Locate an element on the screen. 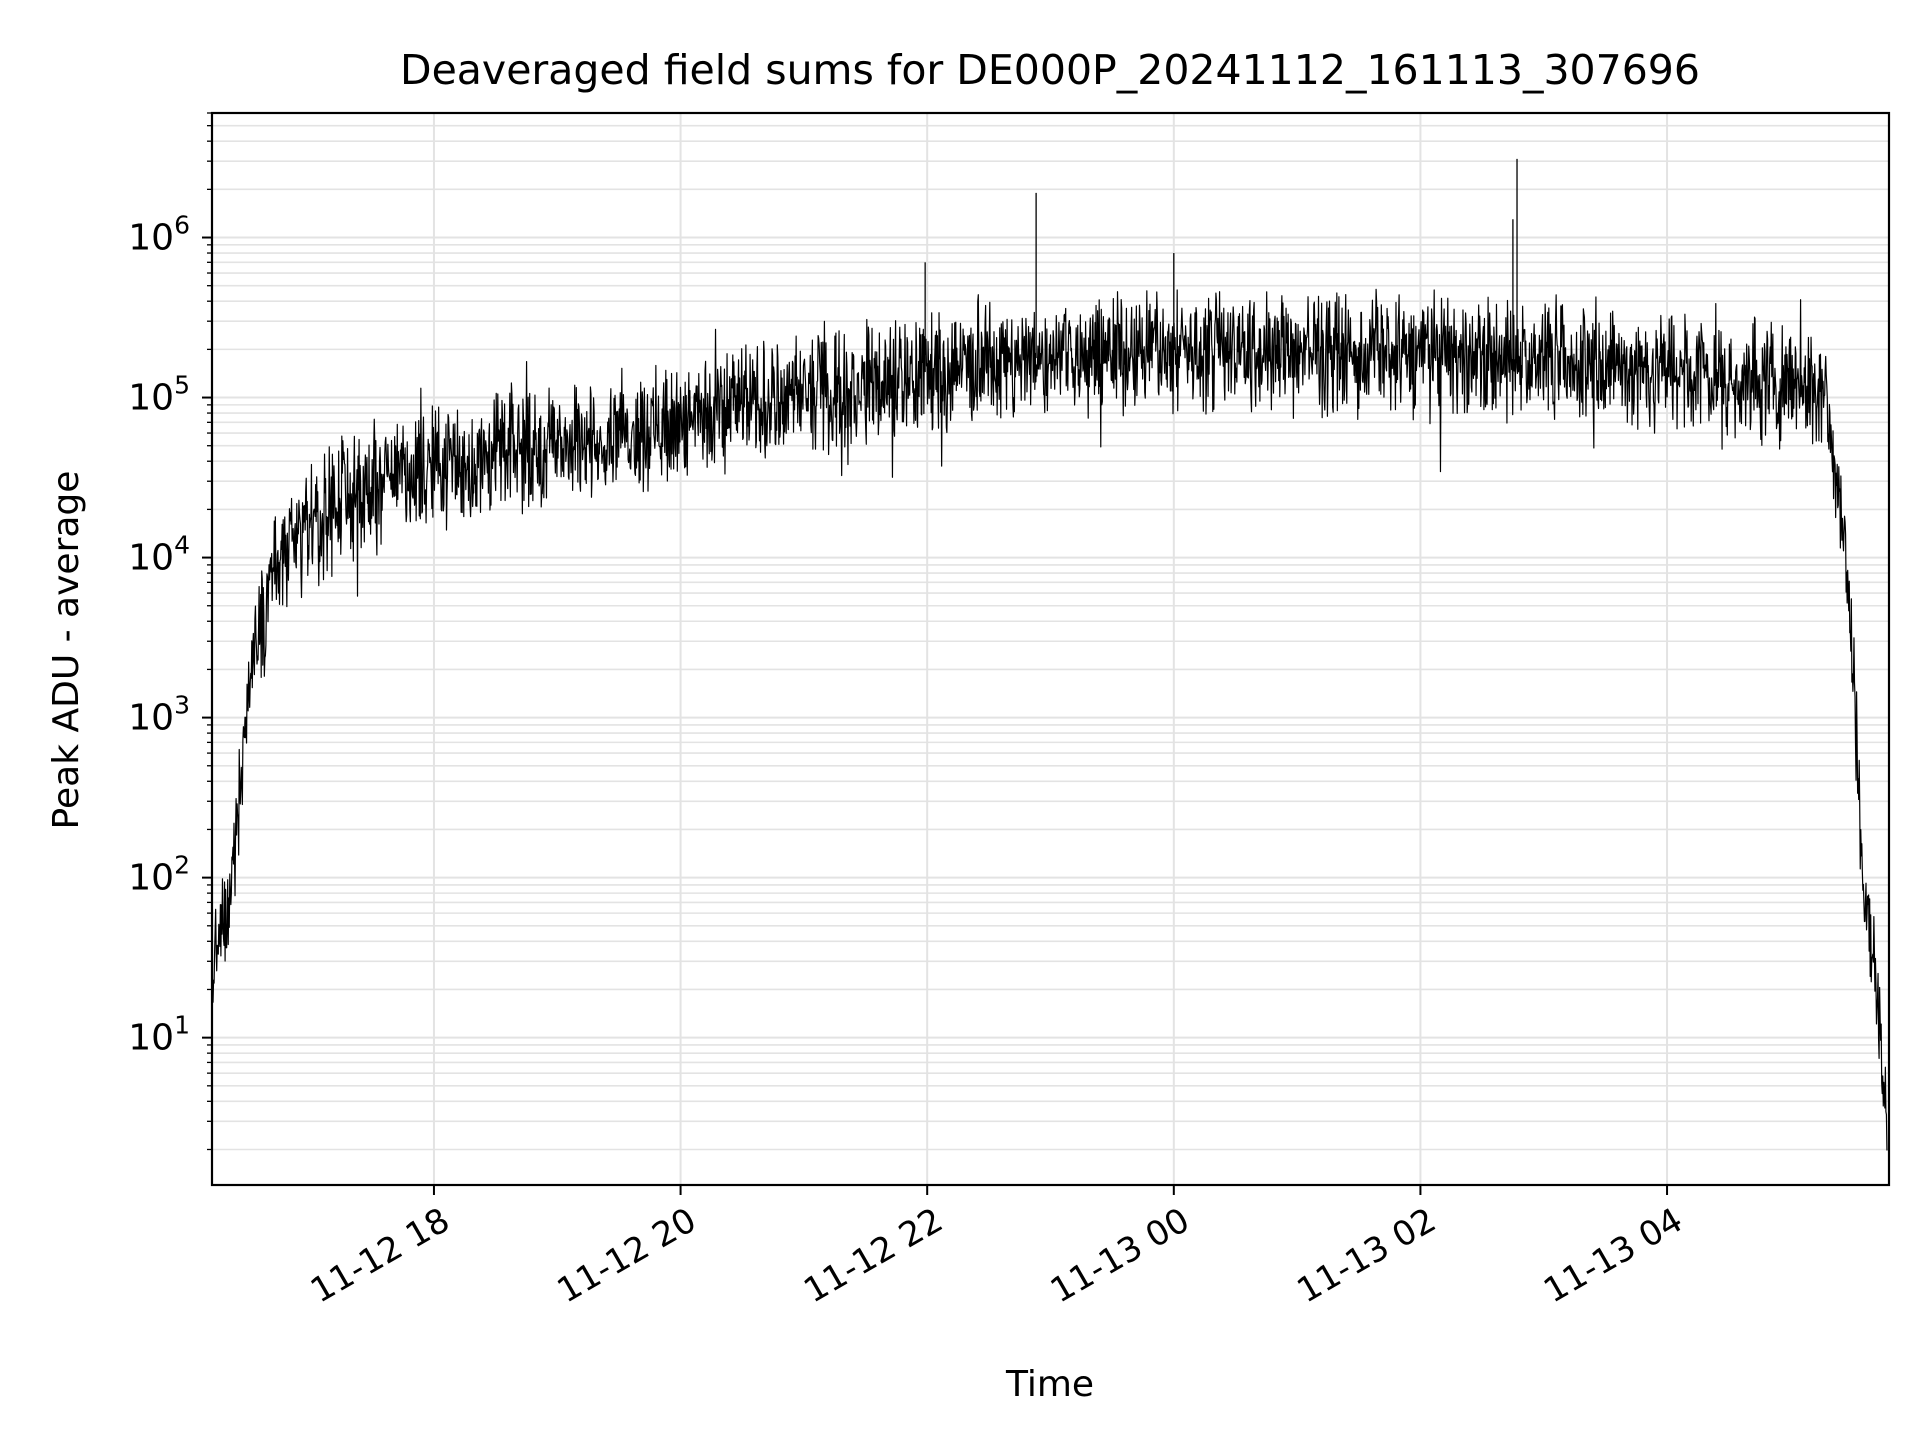  y-axis-label: Peak ADU - average is located at coordinates (66, 650).